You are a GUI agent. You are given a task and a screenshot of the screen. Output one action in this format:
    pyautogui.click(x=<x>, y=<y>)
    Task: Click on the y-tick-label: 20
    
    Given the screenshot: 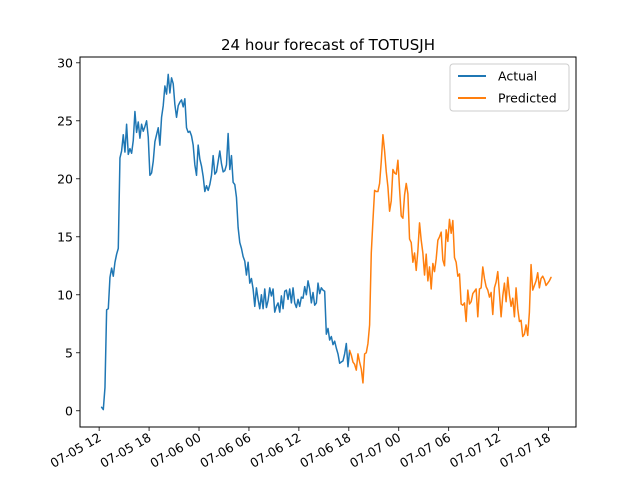 What is the action you would take?
    pyautogui.click(x=65, y=178)
    